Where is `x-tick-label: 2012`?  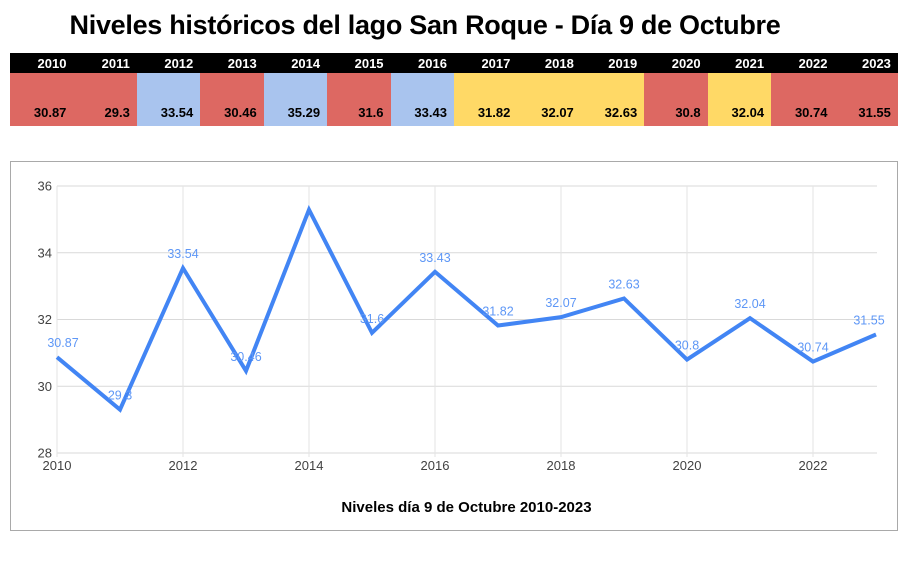 x-tick-label: 2012 is located at coordinates (183, 465).